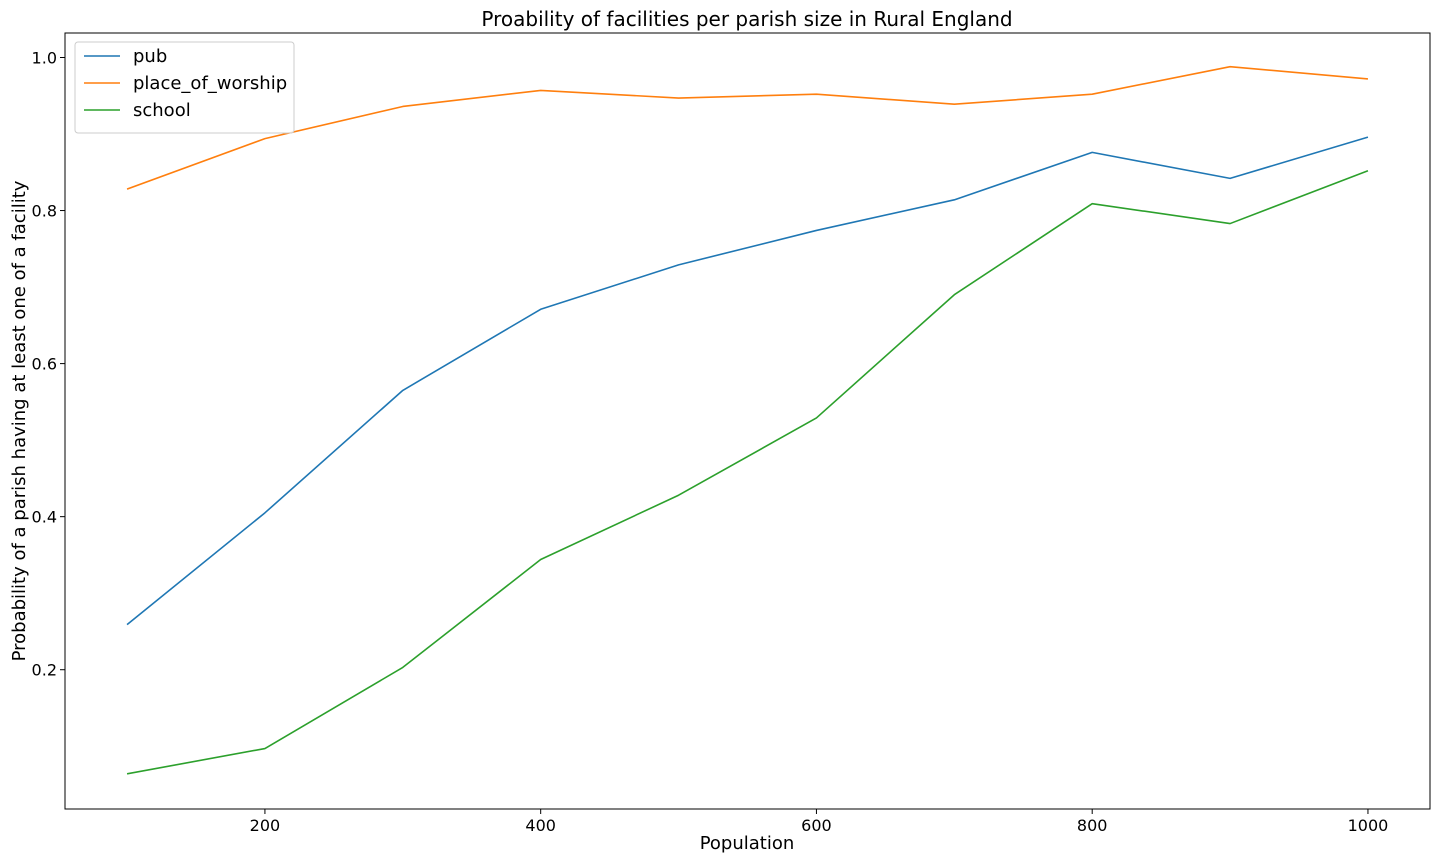  What do you see at coordinates (265, 825) in the screenshot?
I see `x-tick-label: 200` at bounding box center [265, 825].